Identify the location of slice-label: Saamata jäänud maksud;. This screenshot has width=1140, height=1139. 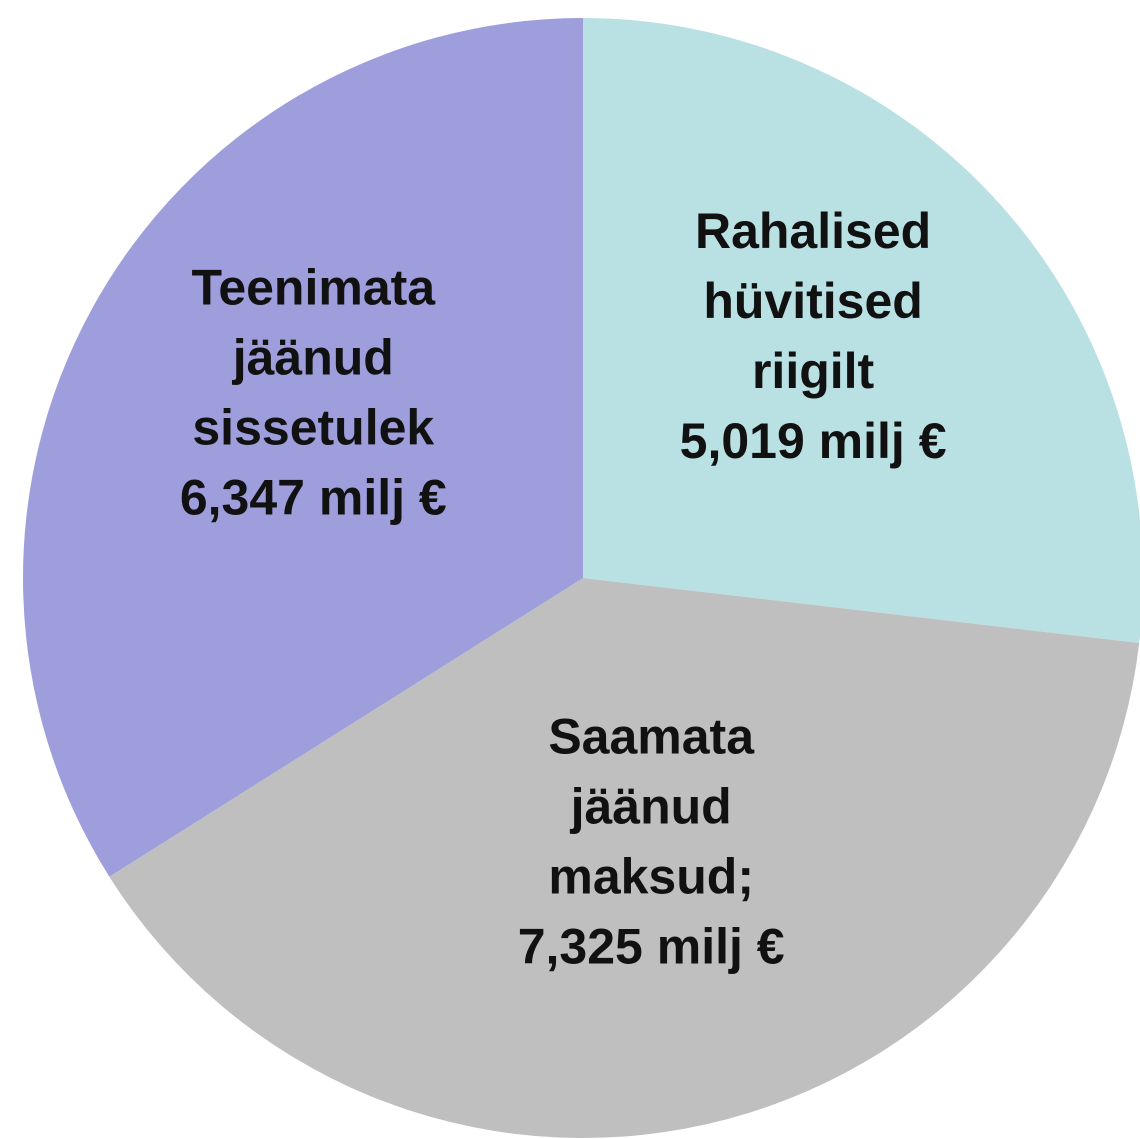
(651, 806).